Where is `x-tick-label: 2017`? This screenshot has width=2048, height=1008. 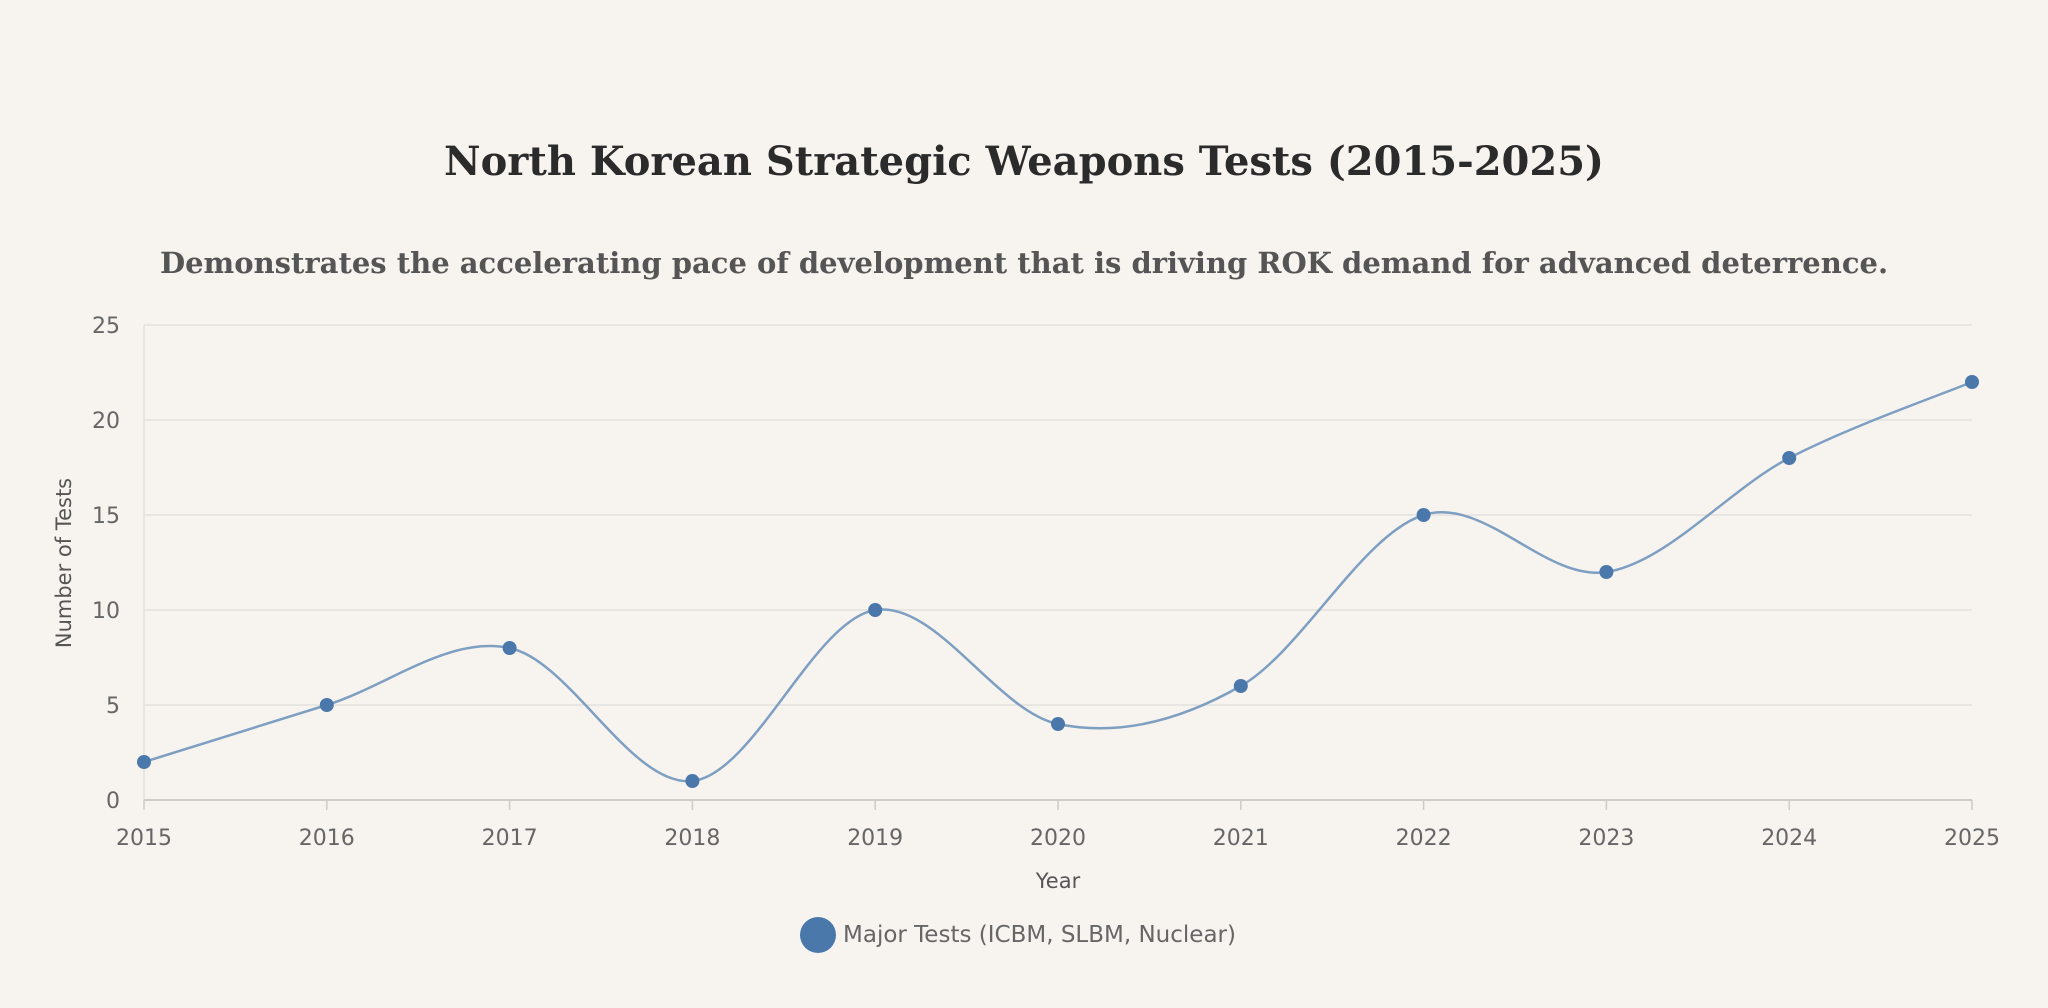 x-tick-label: 2017 is located at coordinates (510, 838).